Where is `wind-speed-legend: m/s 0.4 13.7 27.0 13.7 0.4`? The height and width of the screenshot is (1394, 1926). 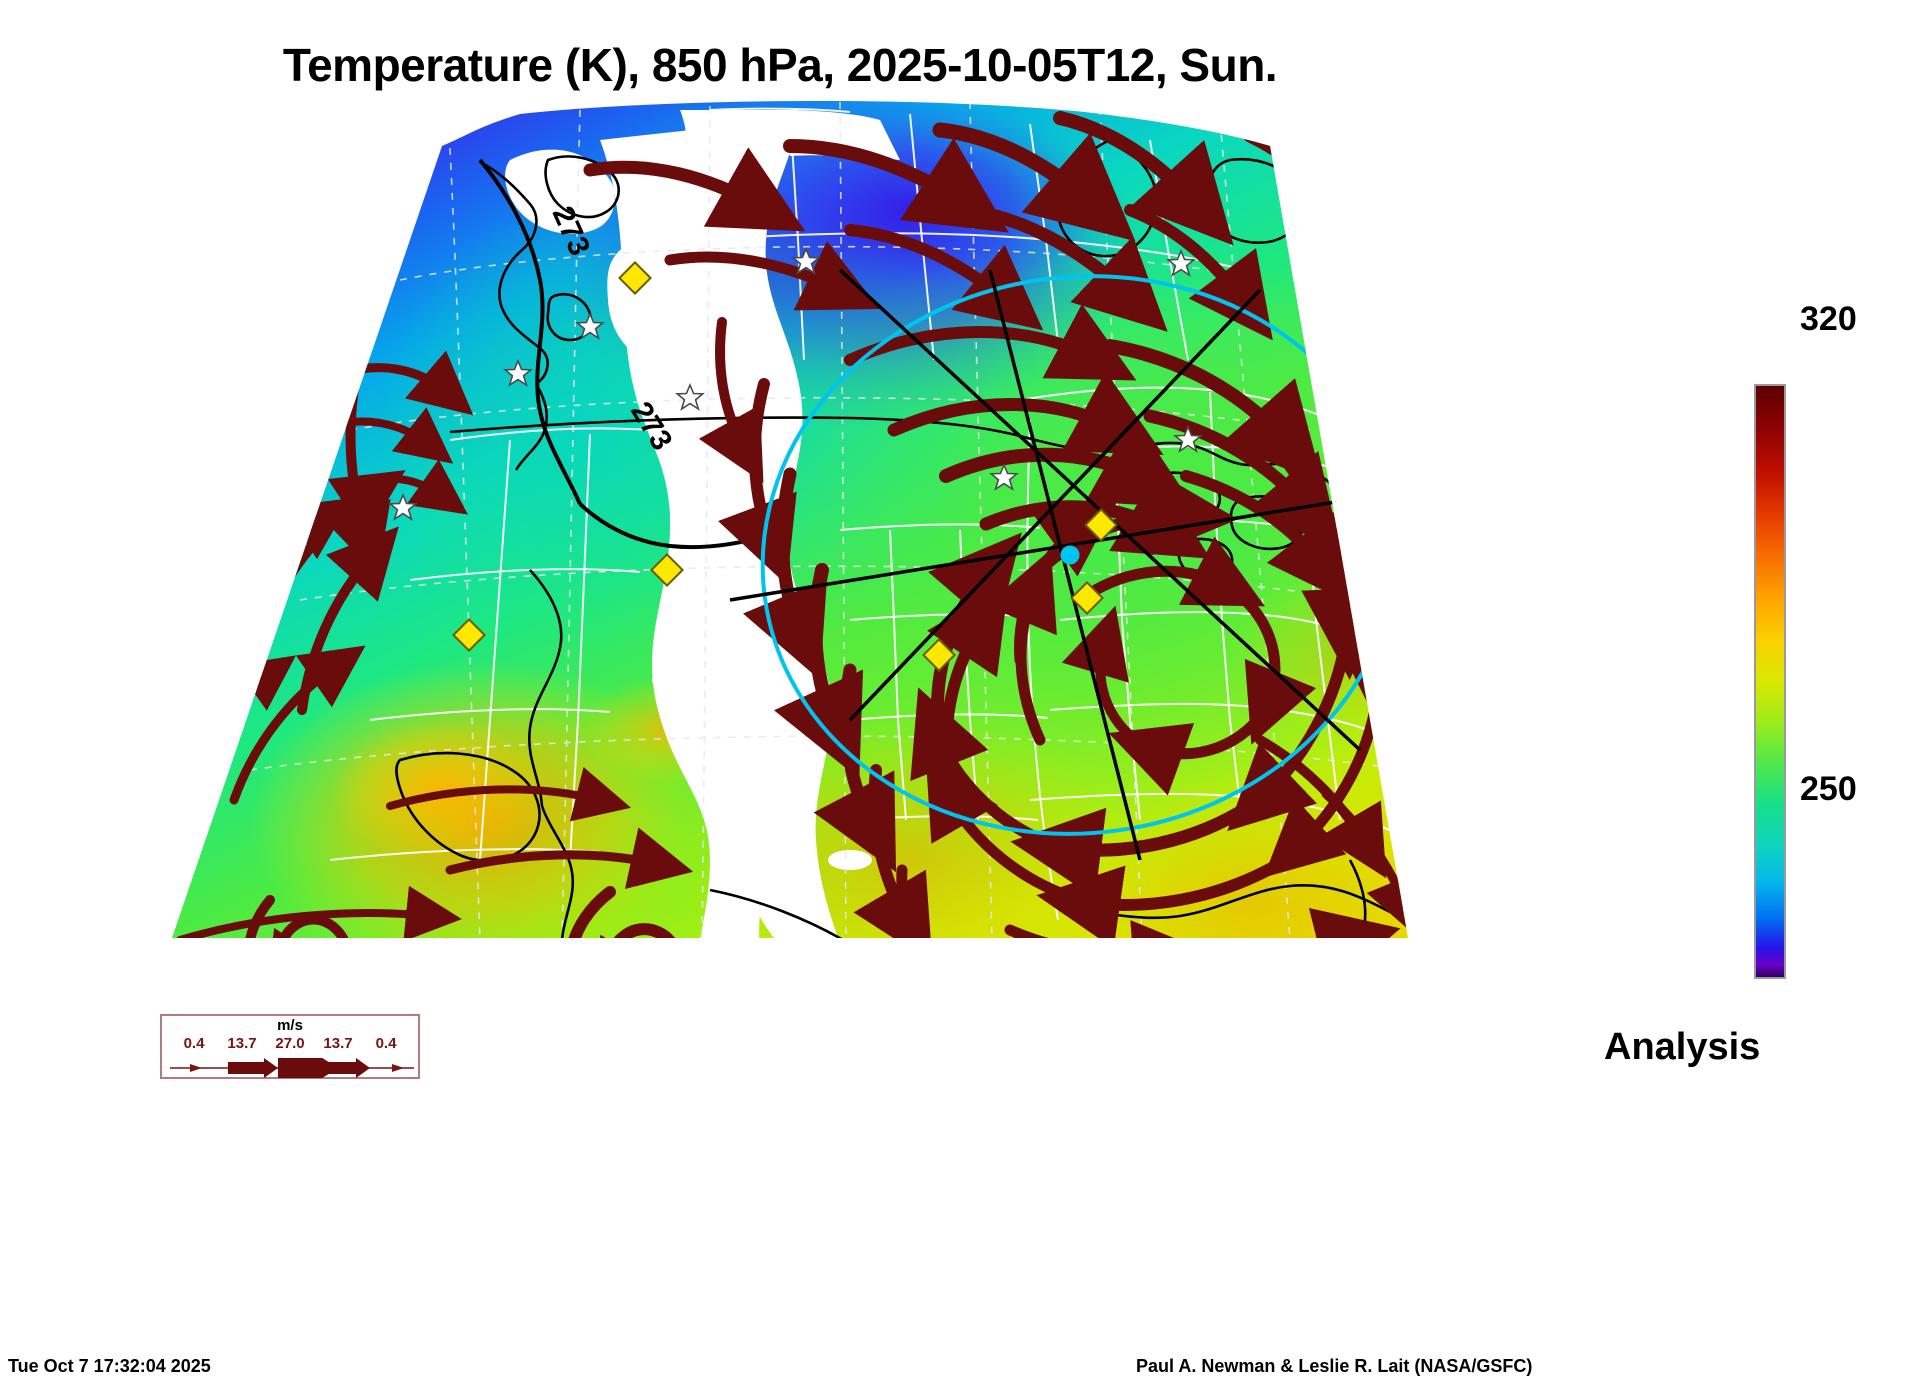
wind-speed-legend: m/s 0.4 13.7 27.0 13.7 0.4 is located at coordinates (290, 1046).